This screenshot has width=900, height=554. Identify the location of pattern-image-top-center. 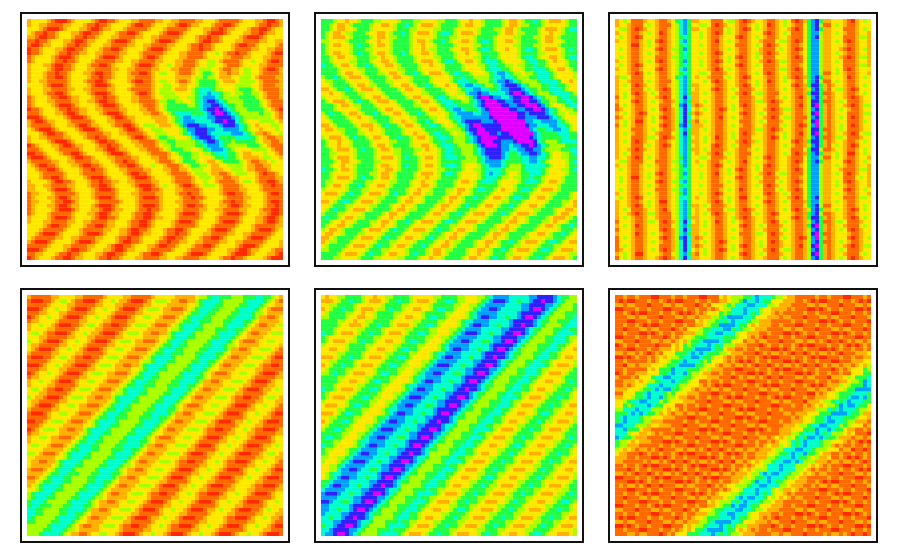
(449, 139).